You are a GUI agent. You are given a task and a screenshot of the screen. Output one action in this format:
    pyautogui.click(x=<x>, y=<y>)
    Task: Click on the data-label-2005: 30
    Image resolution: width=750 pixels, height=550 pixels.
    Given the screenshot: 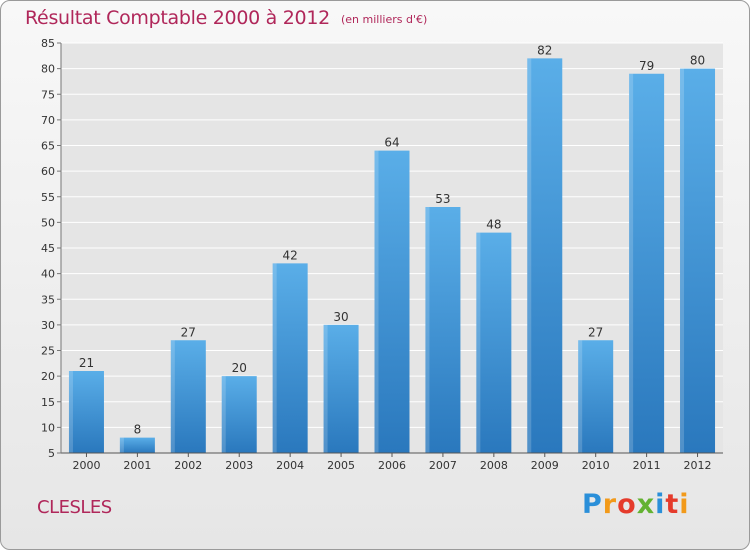 What is the action you would take?
    pyautogui.click(x=340, y=317)
    